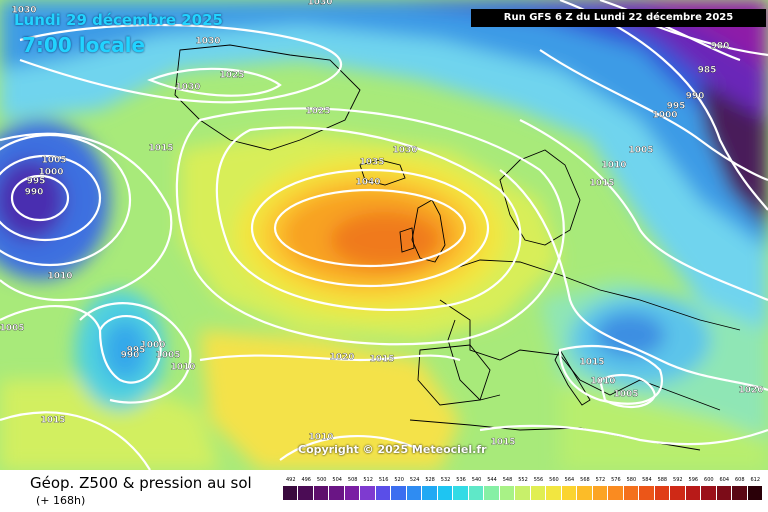  What do you see at coordinates (616, 480) in the screenshot?
I see `scale-tick-label: 576` at bounding box center [616, 480].